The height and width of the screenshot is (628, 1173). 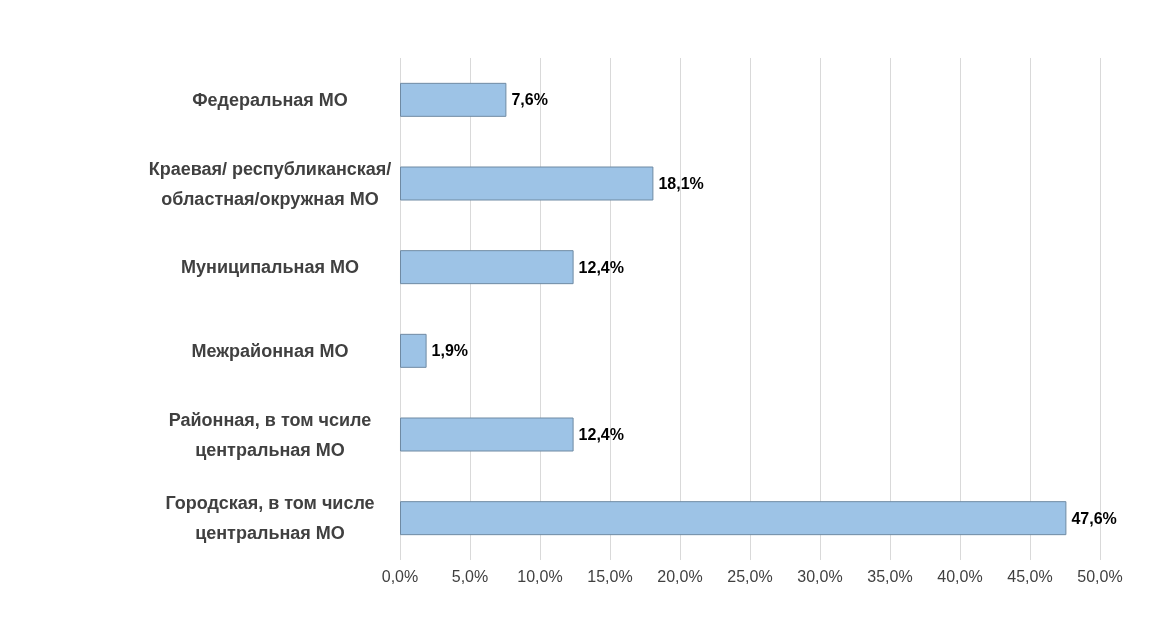 I want to click on data-label: 1,9%, so click(x=450, y=351).